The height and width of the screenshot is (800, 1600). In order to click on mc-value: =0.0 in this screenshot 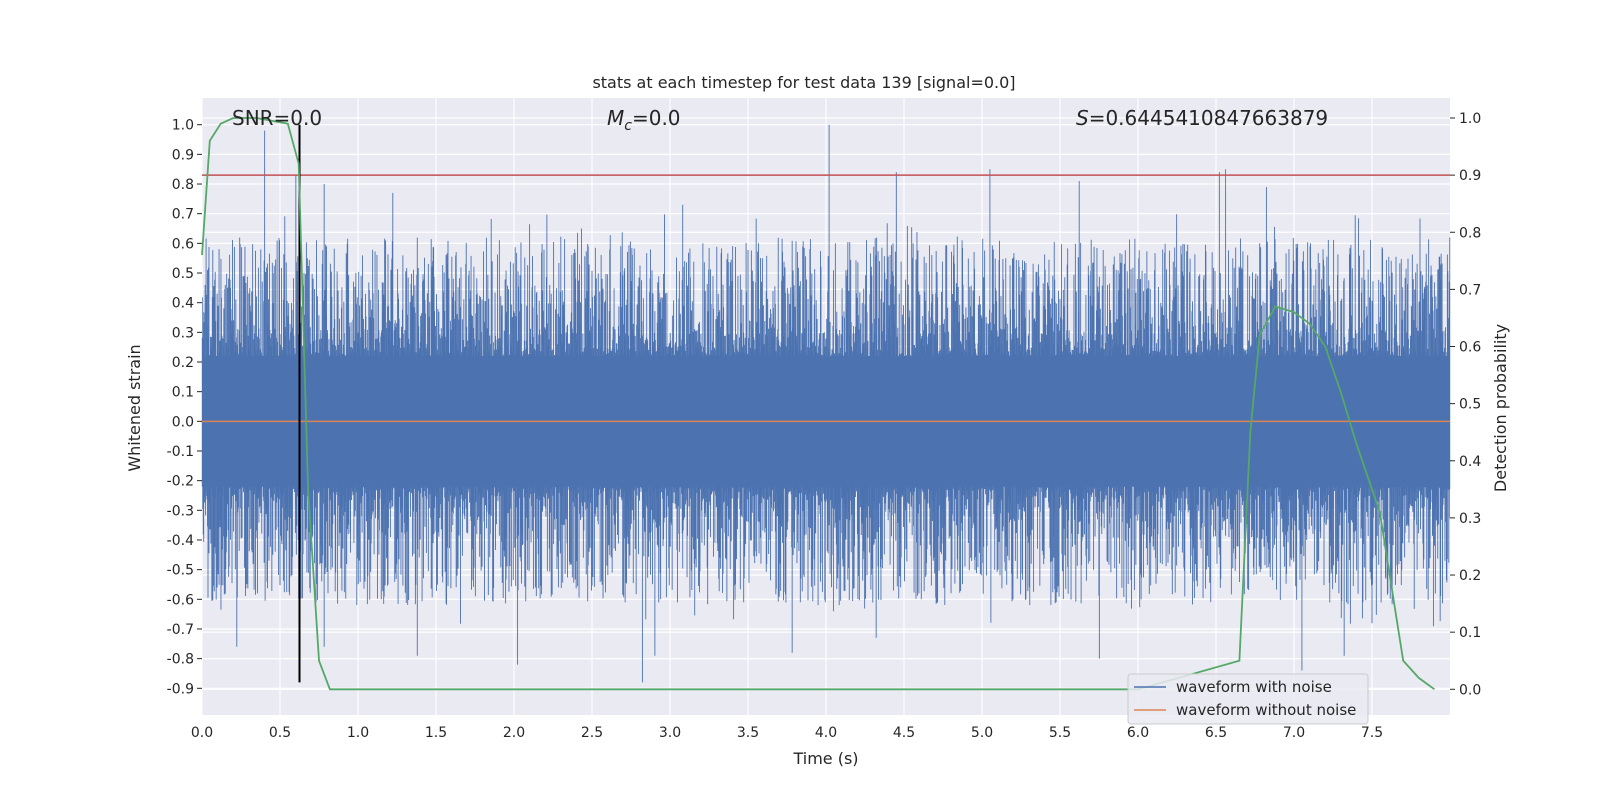, I will do `click(656, 118)`.